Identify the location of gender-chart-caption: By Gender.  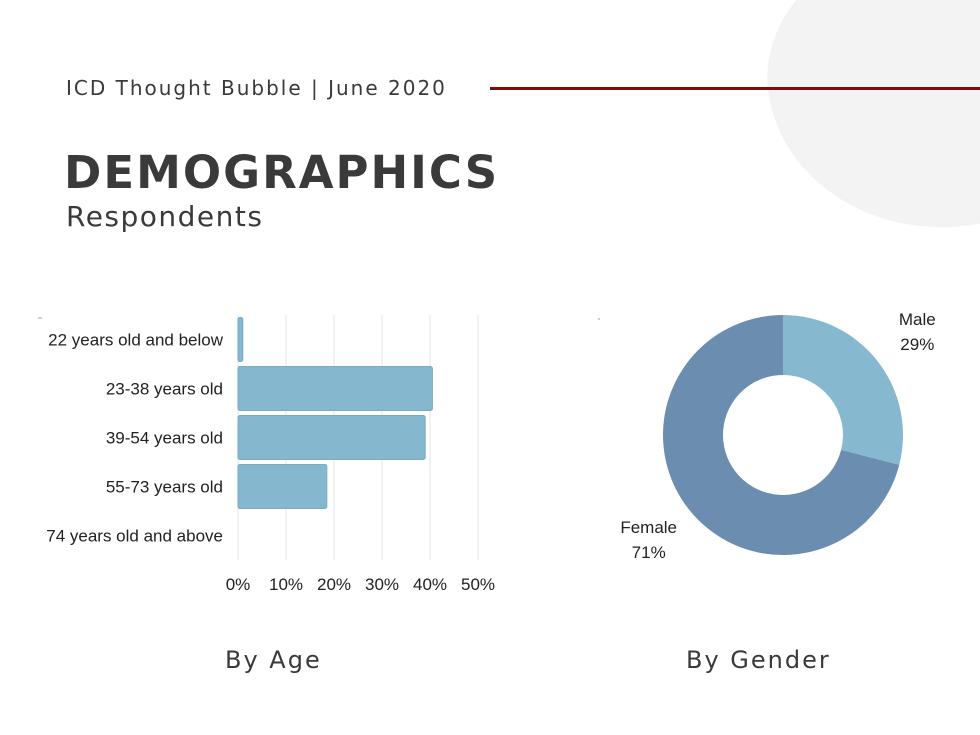
(758, 660).